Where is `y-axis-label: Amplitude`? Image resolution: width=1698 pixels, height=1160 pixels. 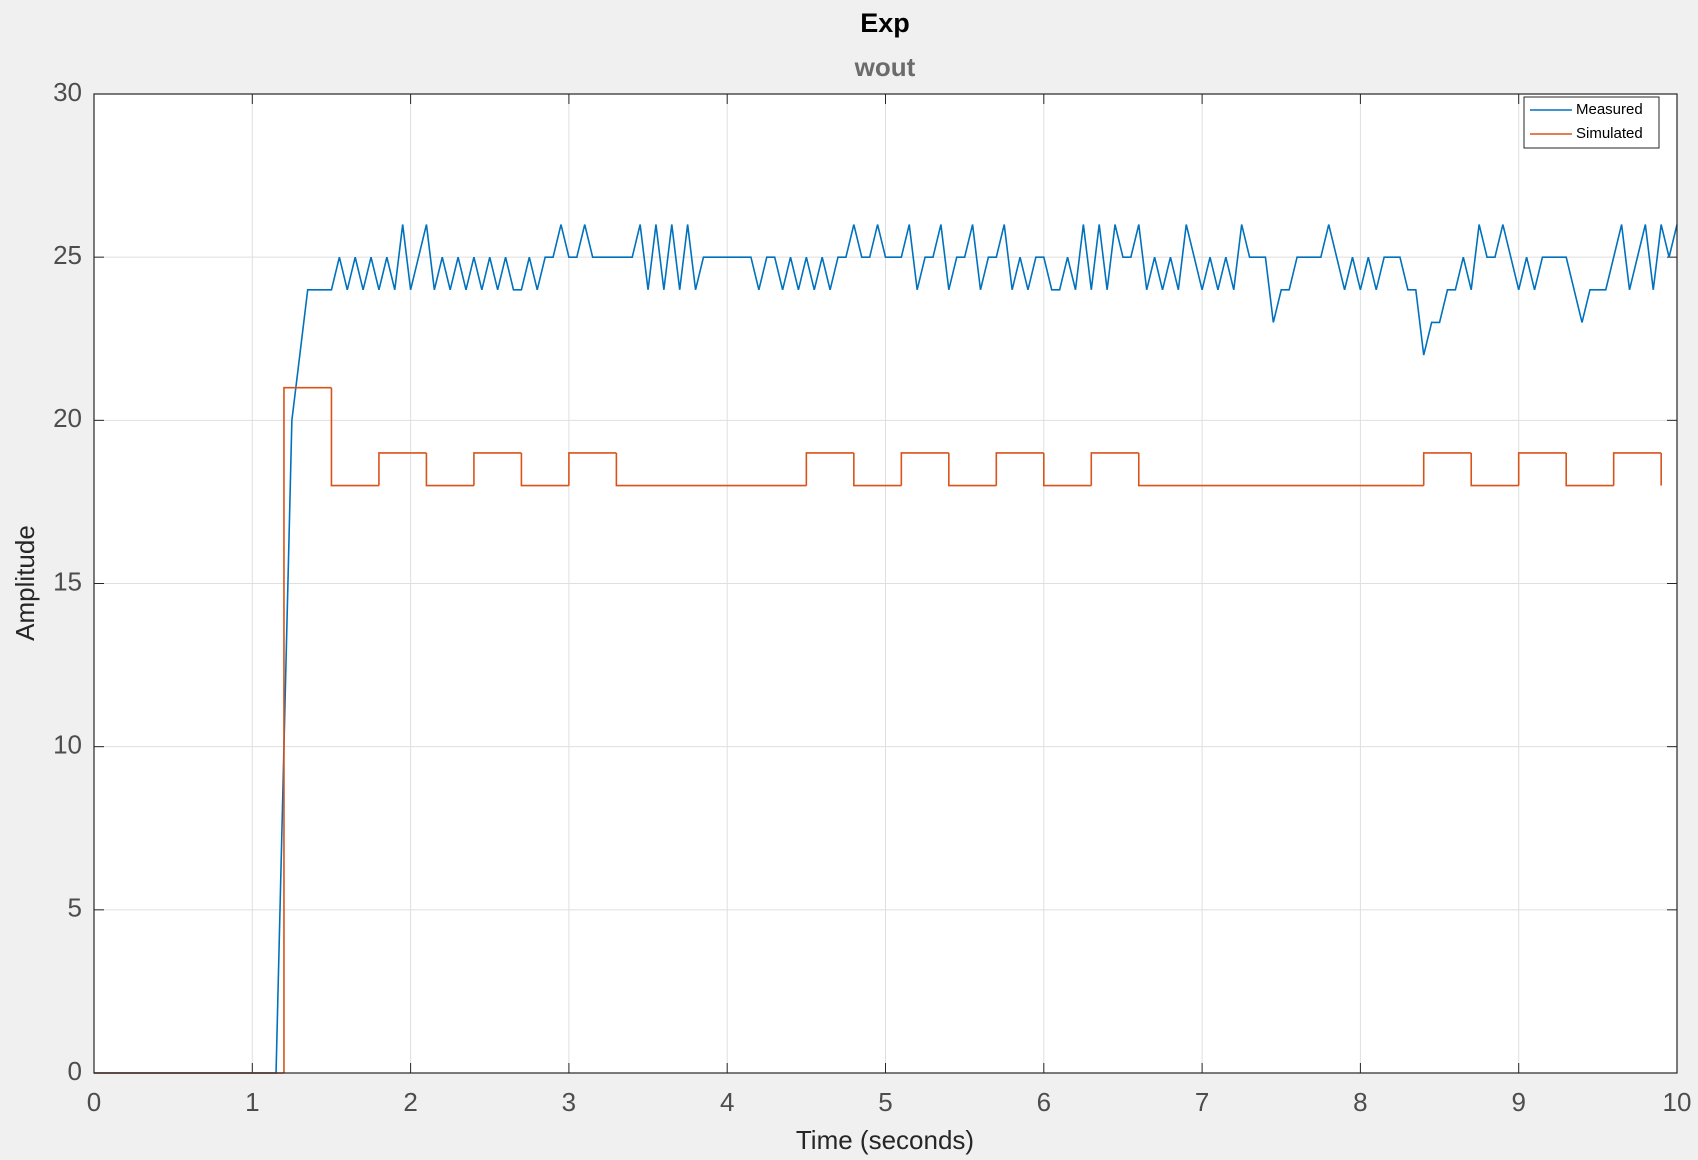 y-axis-label: Amplitude is located at coordinates (25, 583).